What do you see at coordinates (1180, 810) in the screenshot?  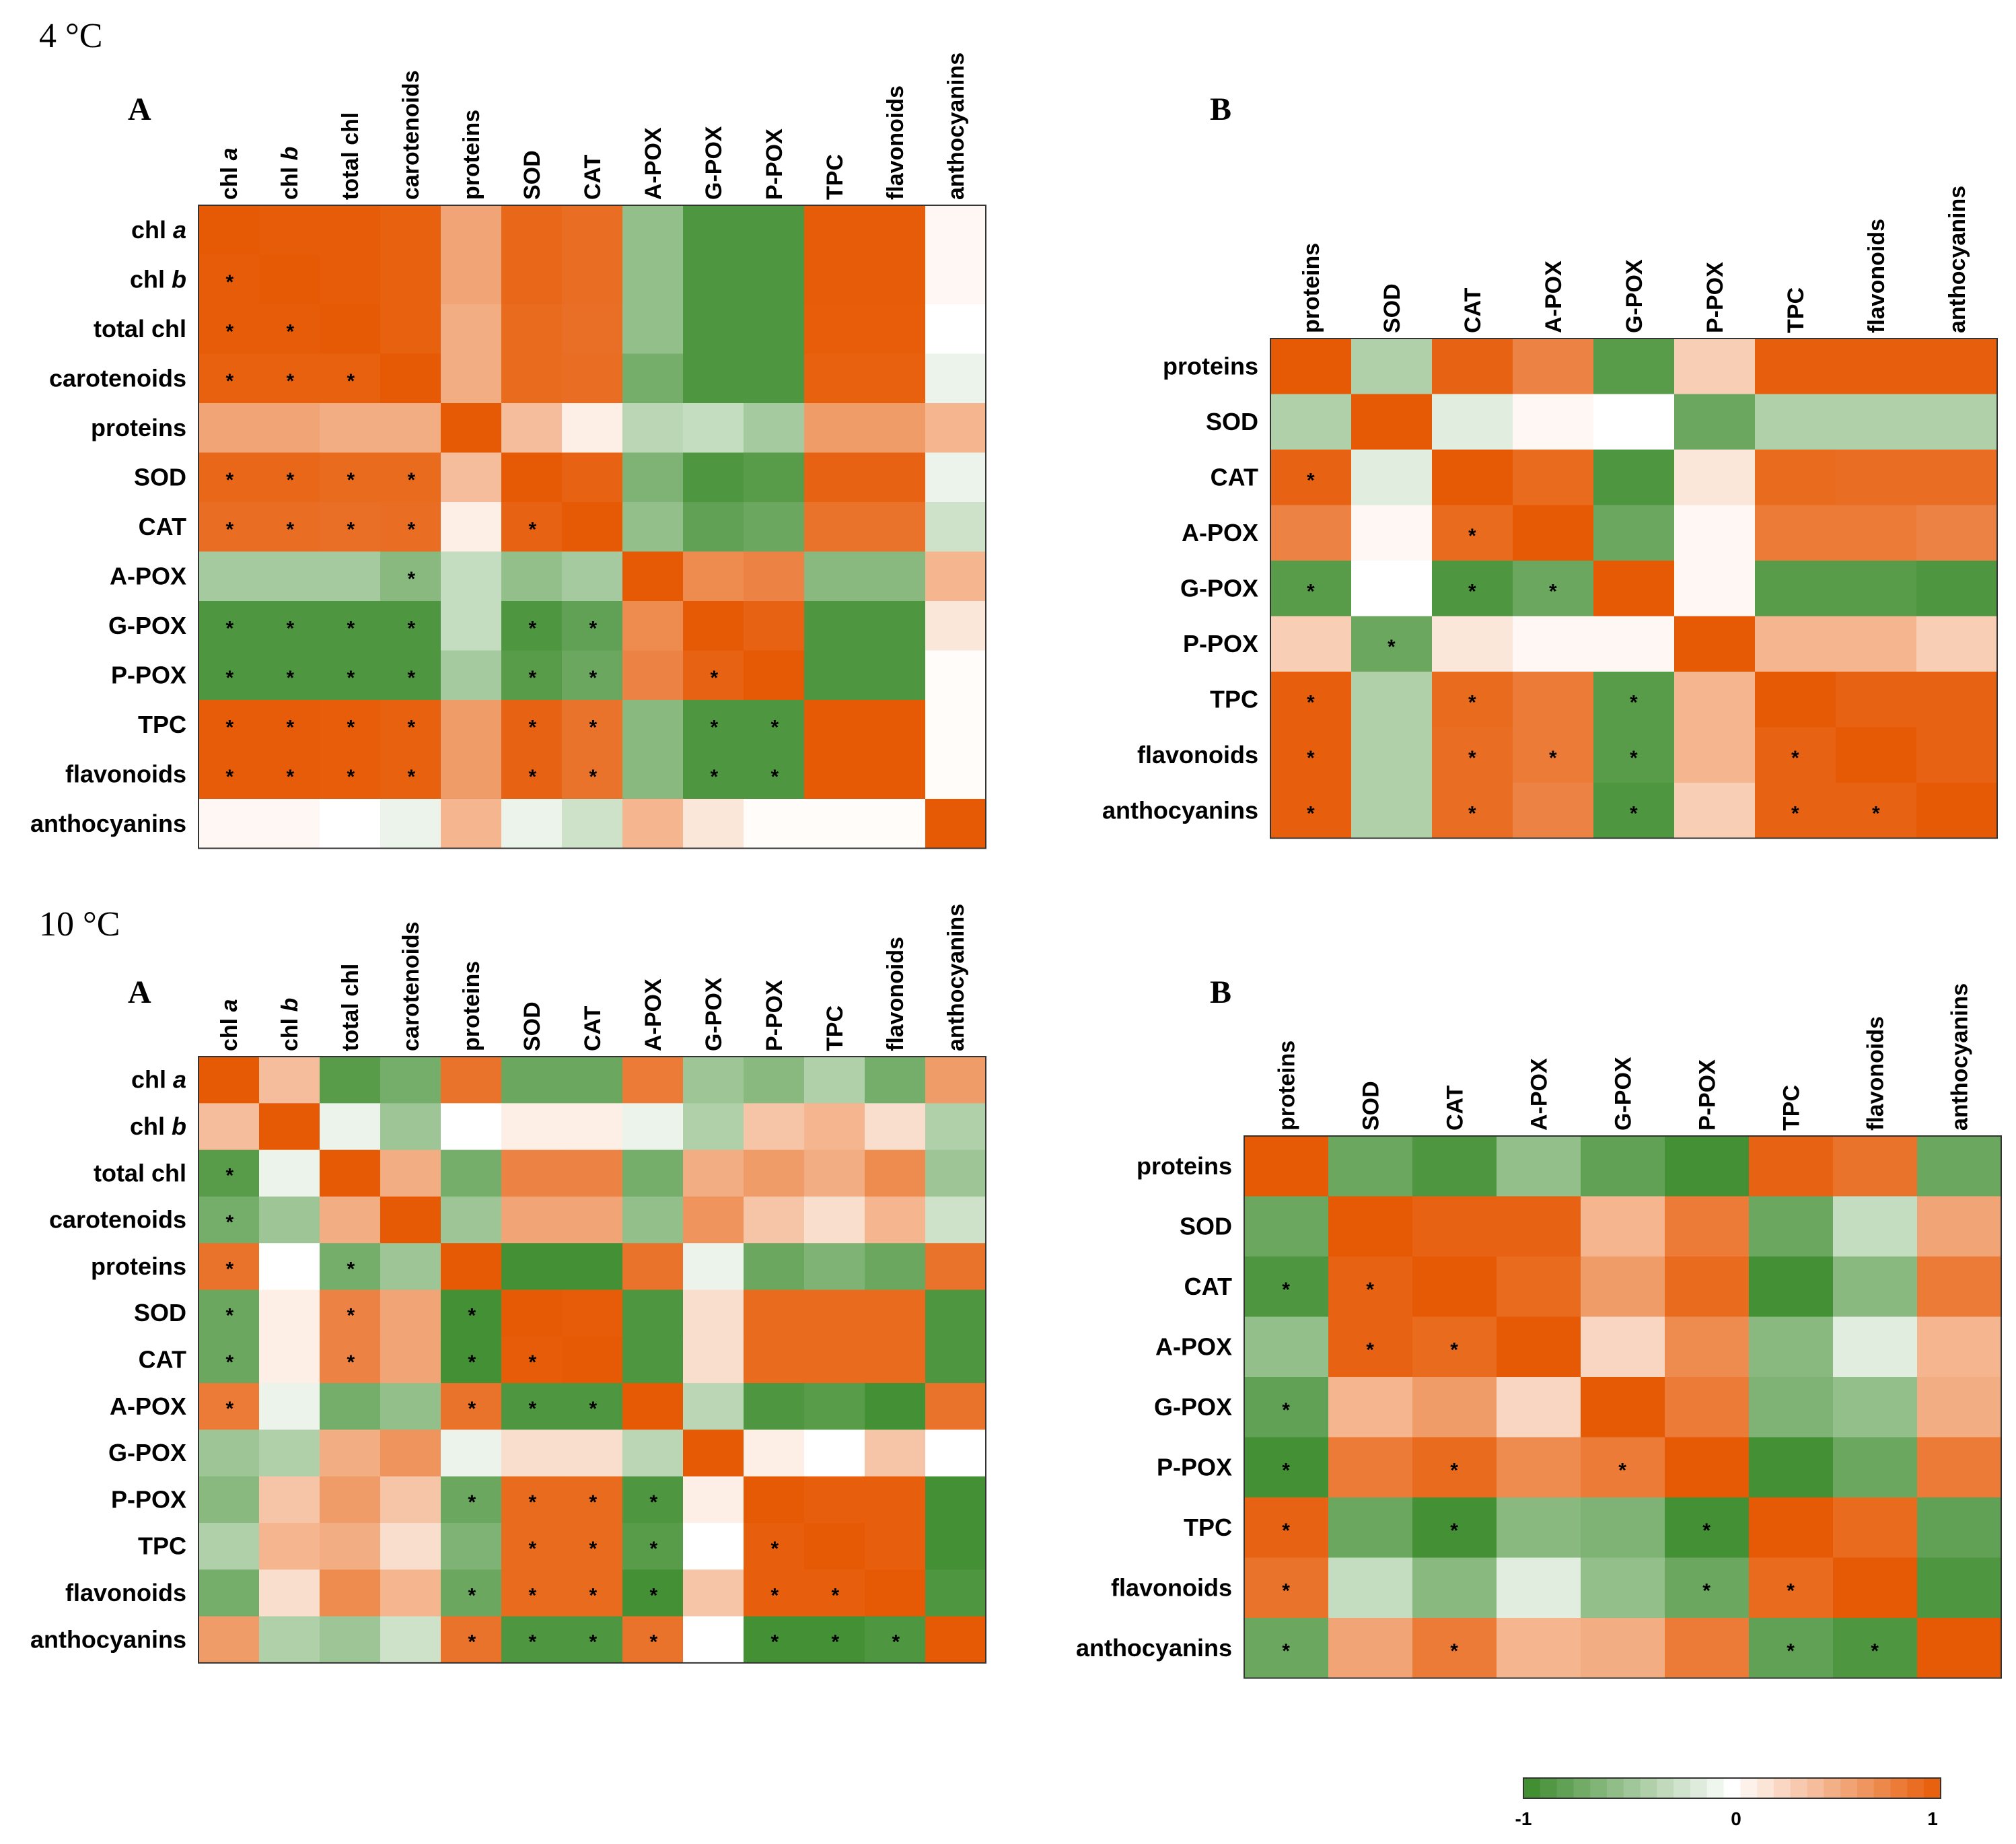 I see `row-label-4c-b-anthocyanins: anthocyanins` at bounding box center [1180, 810].